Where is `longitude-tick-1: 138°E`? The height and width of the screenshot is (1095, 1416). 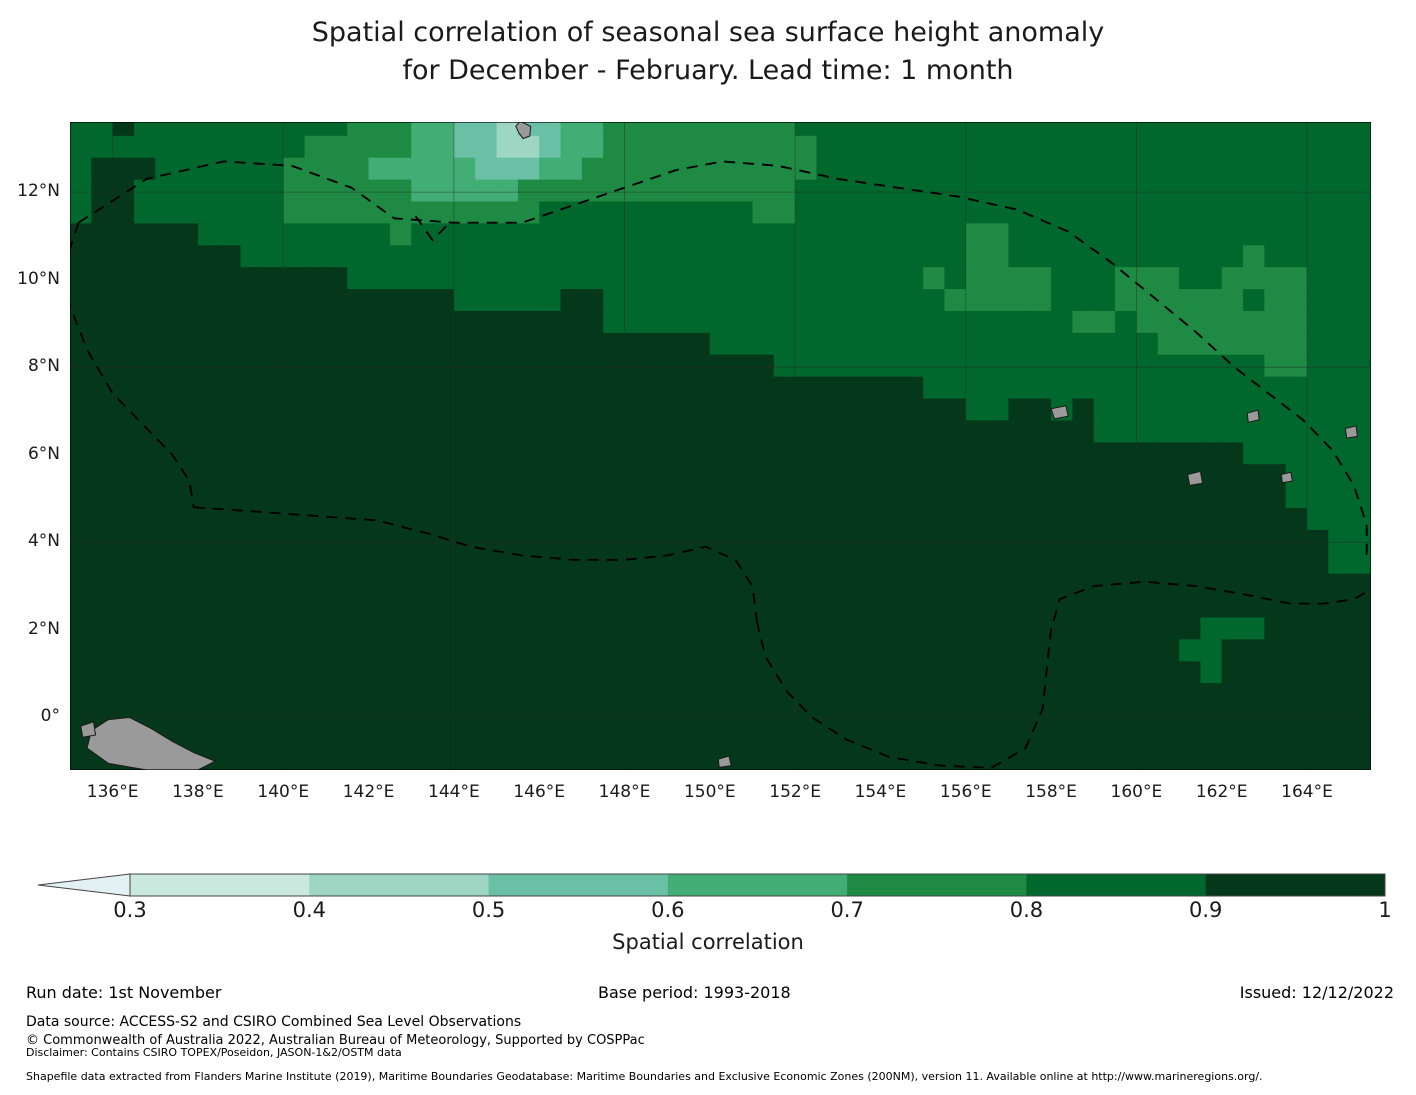 longitude-tick-1: 138°E is located at coordinates (198, 792).